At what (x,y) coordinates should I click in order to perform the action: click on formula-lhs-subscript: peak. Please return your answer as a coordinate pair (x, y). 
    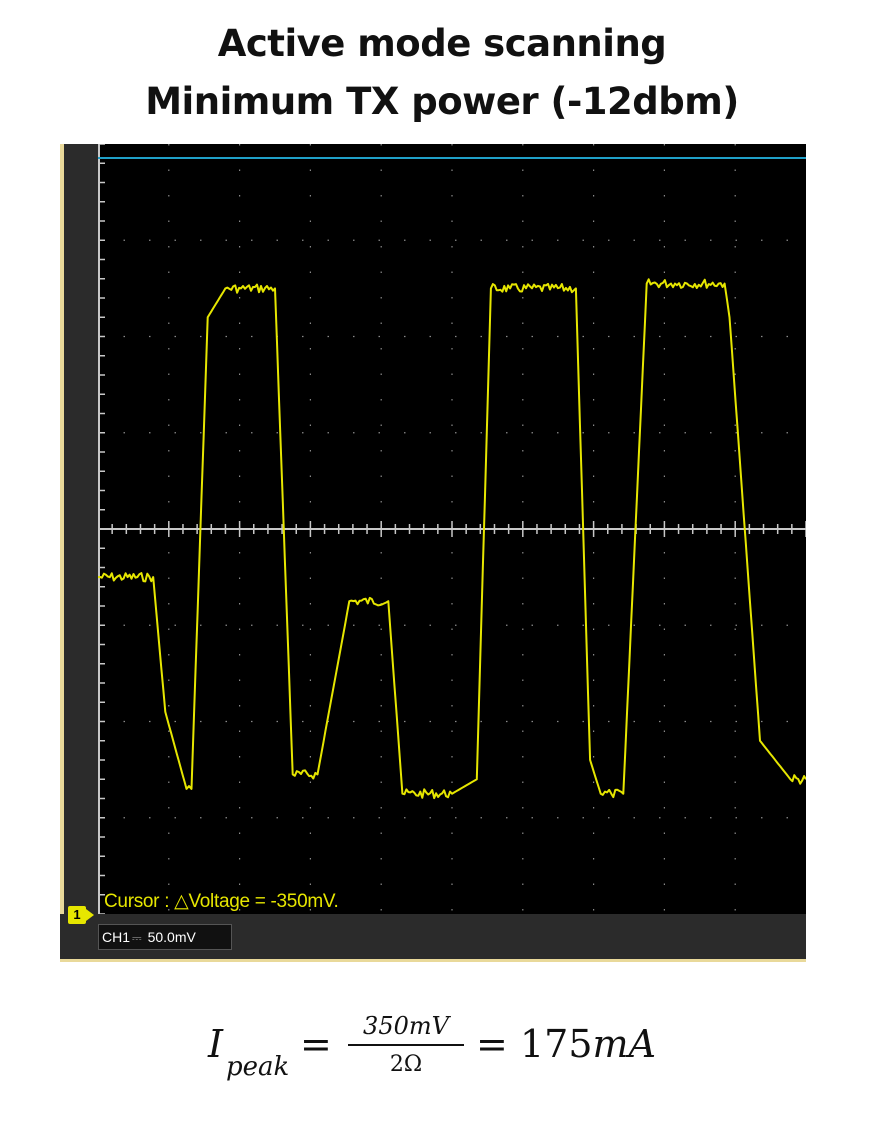
    Looking at the image, I should click on (258, 1067).